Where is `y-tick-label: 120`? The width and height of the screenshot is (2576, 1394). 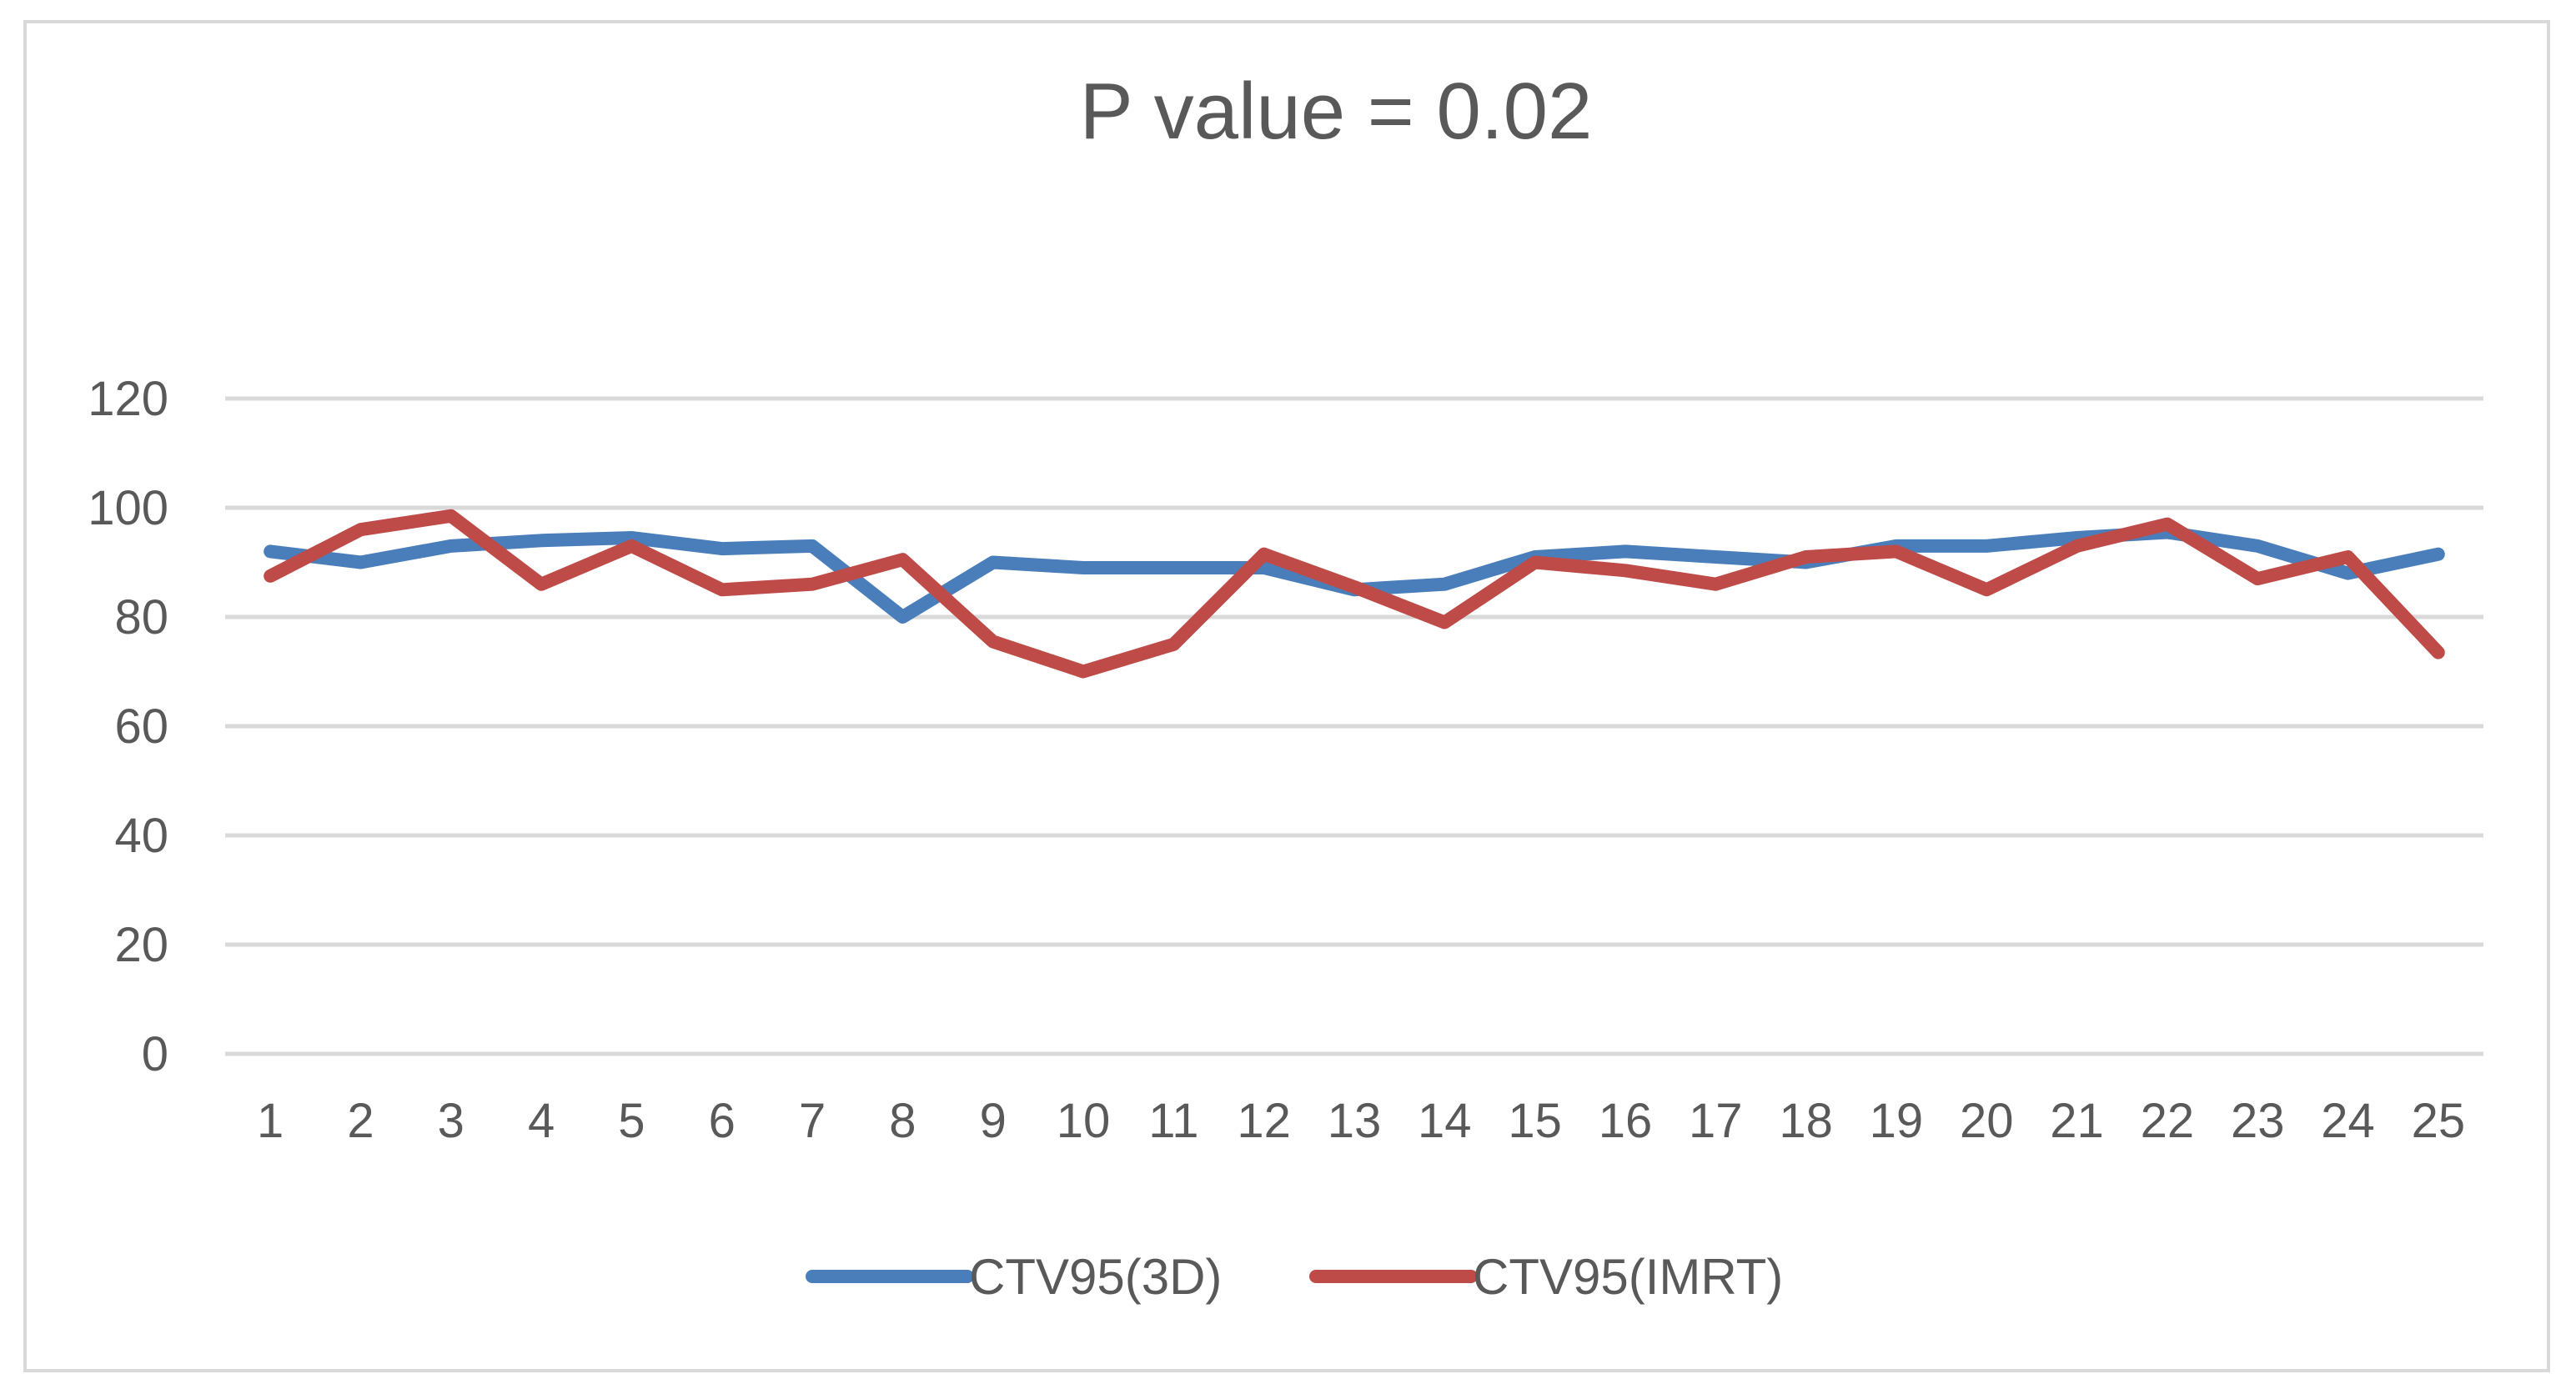 y-tick-label: 120 is located at coordinates (128, 399).